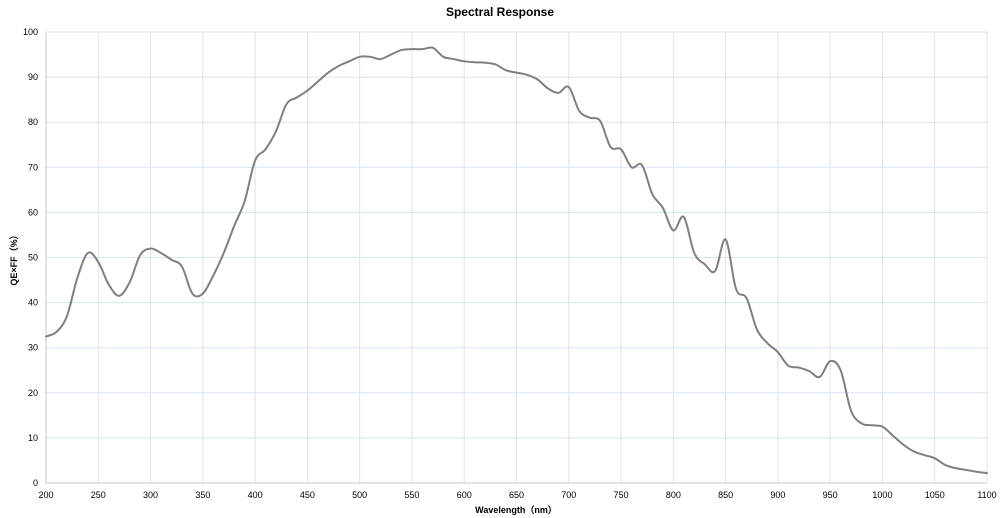  I want to click on x-tick-label: 650, so click(516, 495).